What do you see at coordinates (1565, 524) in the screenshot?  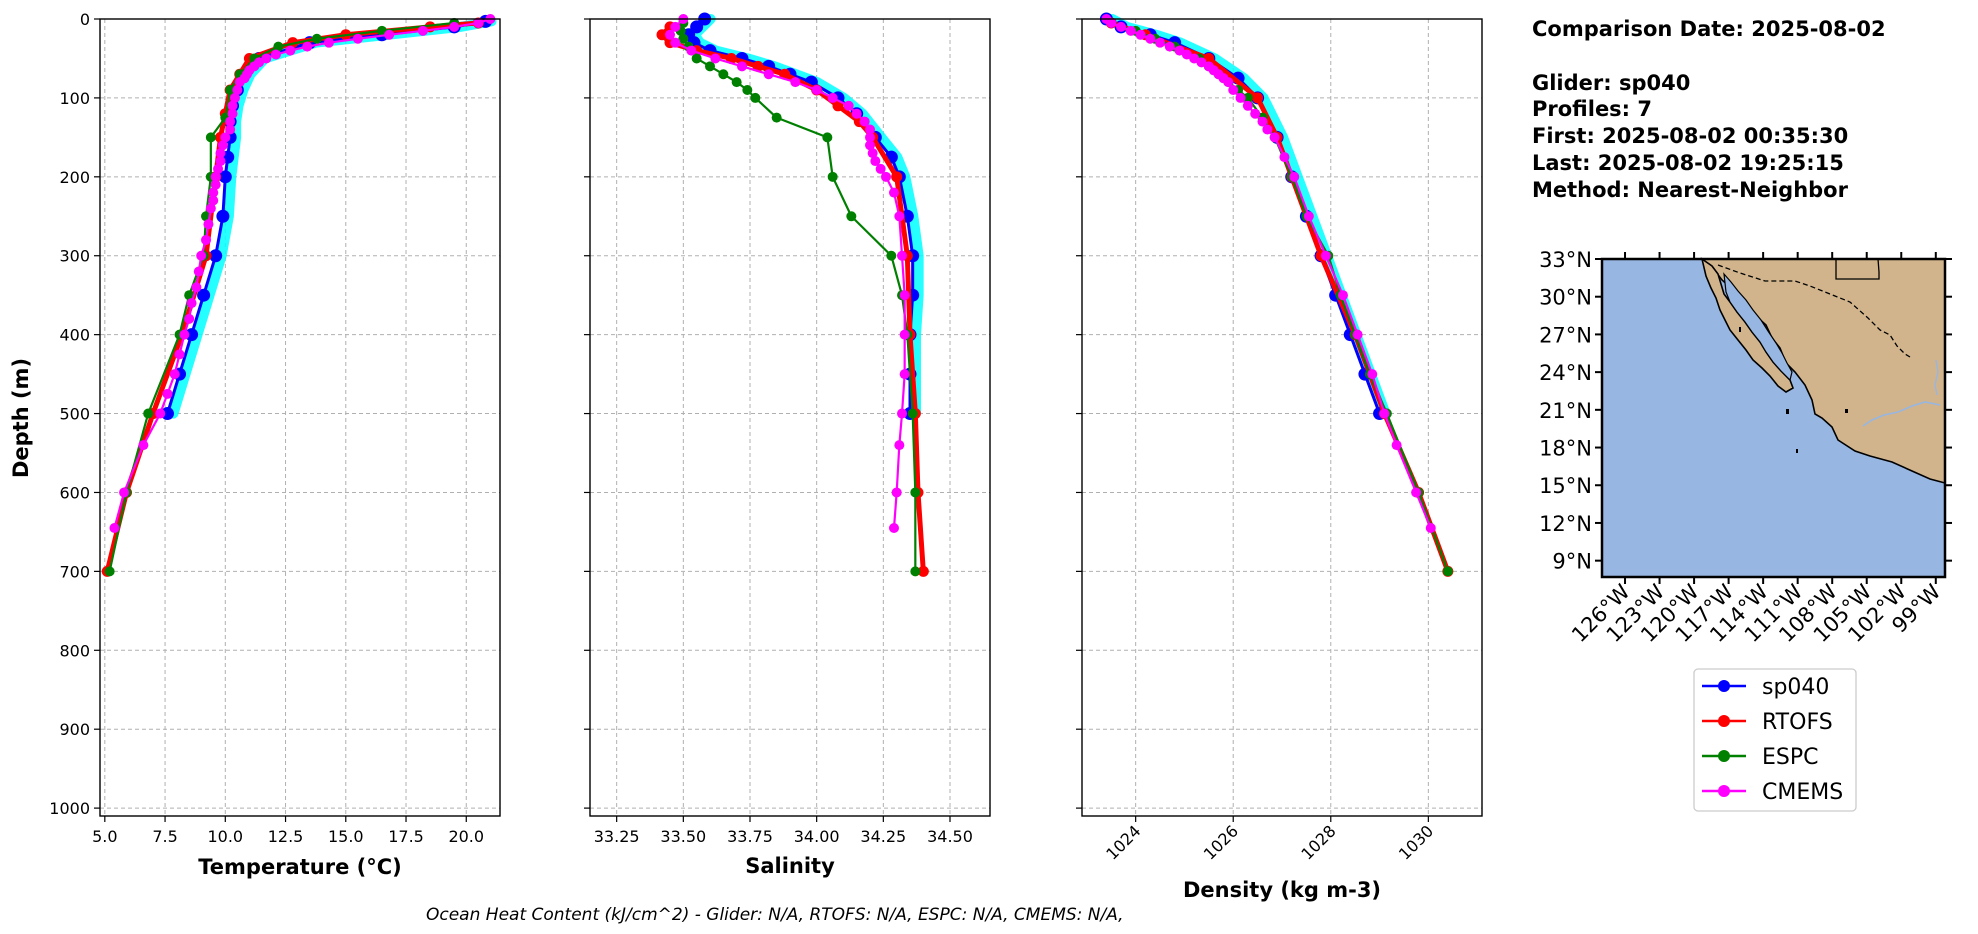 I see `map-lat-label: 12°N` at bounding box center [1565, 524].